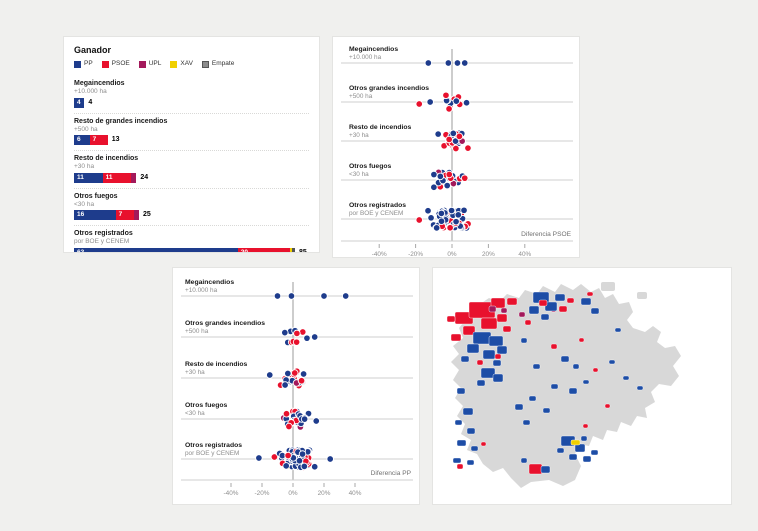 The width and height of the screenshot is (758, 531). Describe the element at coordinates (191, 177) in the screenshot. I see `bar-row: 11 11 24` at that location.